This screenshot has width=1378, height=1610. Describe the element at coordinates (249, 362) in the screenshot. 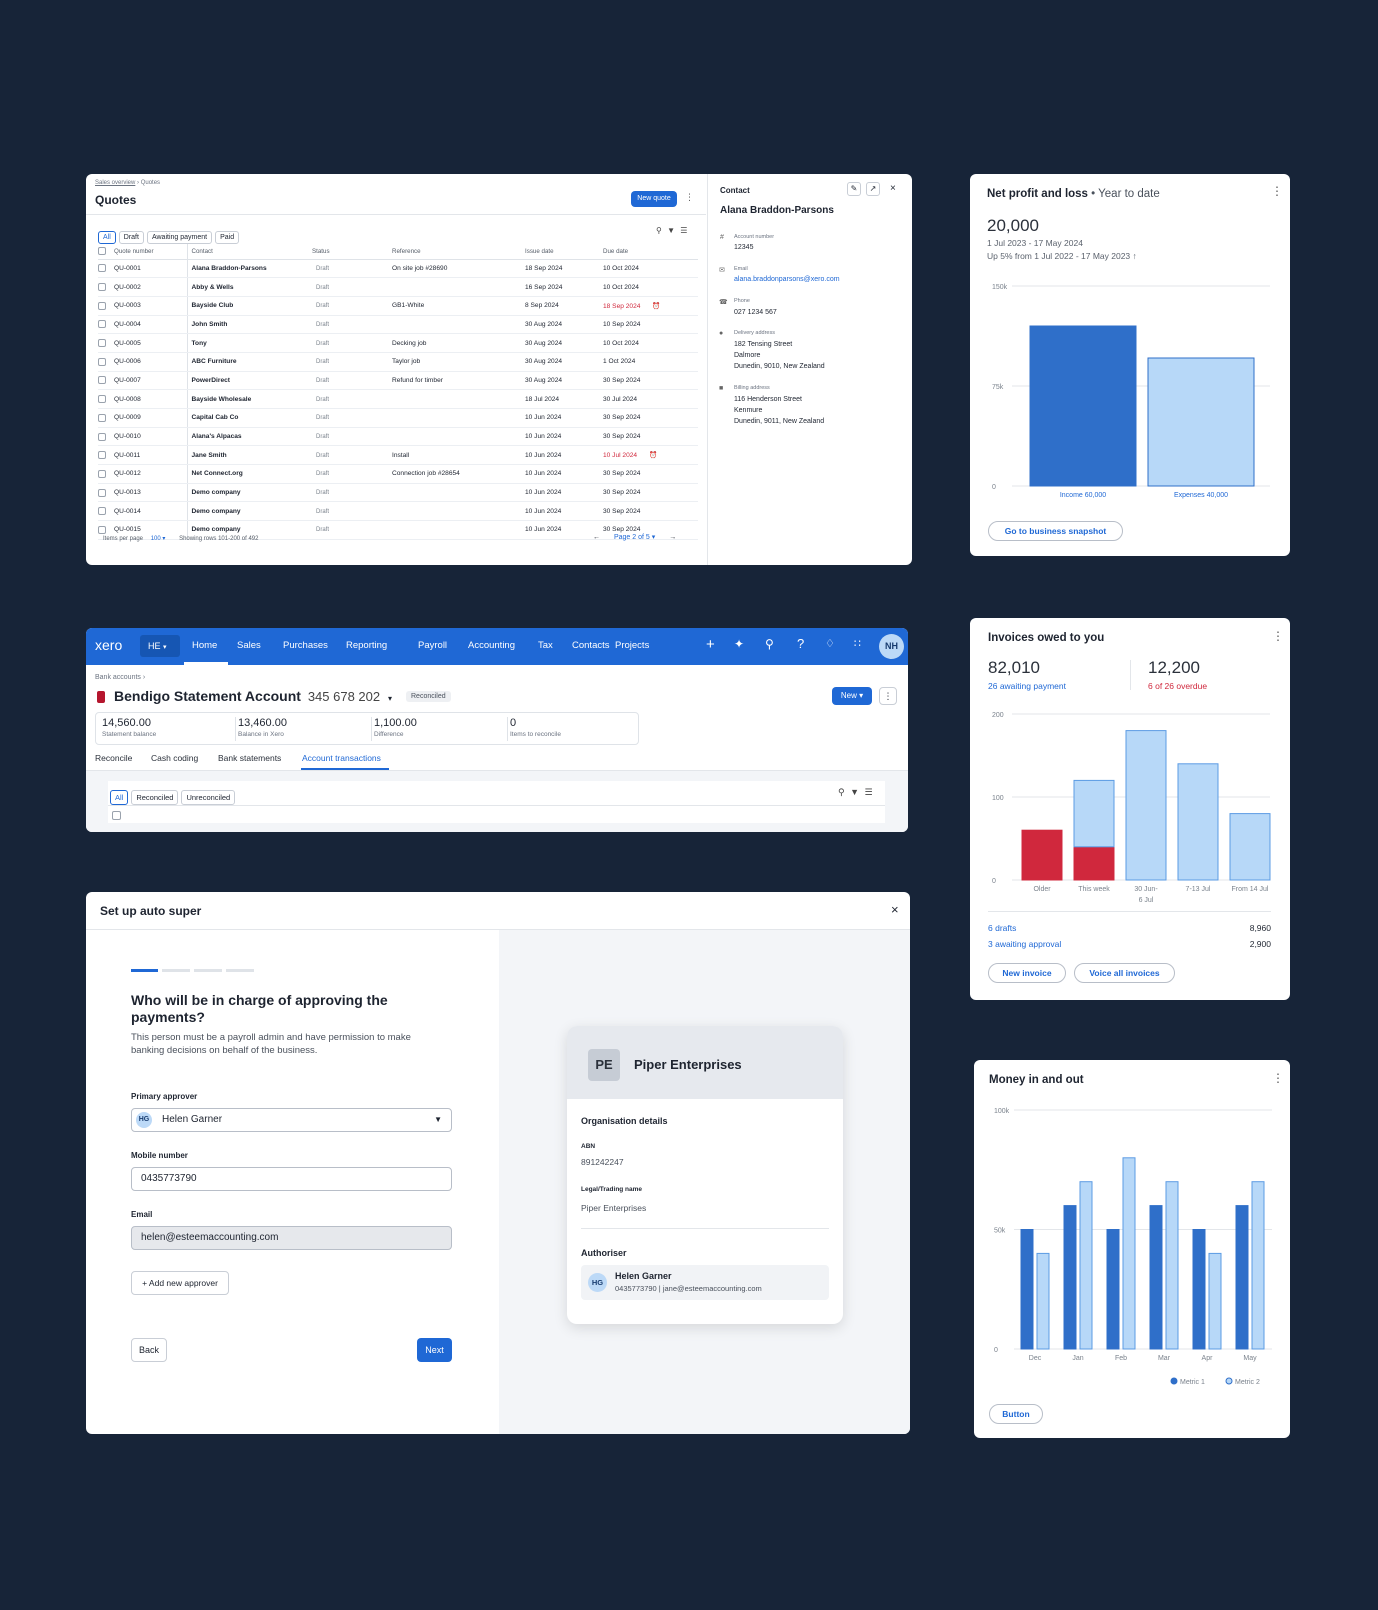

I see `contact-name: ABC Furniture` at that location.